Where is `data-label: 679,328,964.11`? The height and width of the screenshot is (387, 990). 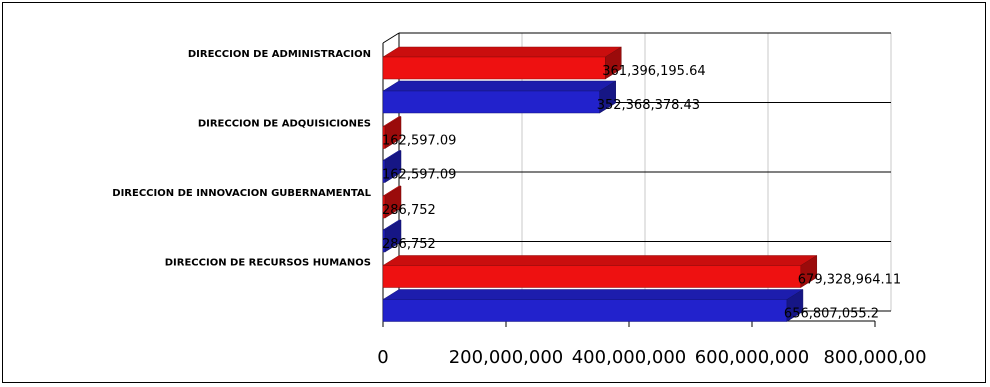 data-label: 679,328,964.11 is located at coordinates (849, 280).